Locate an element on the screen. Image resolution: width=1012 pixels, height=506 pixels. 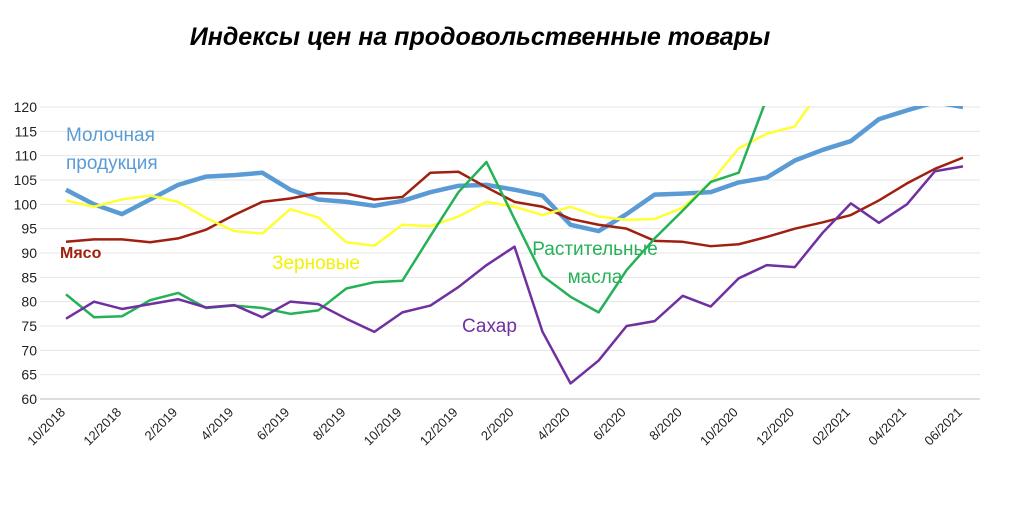
x-tick-label: 4/2020 is located at coordinates (553, 424).